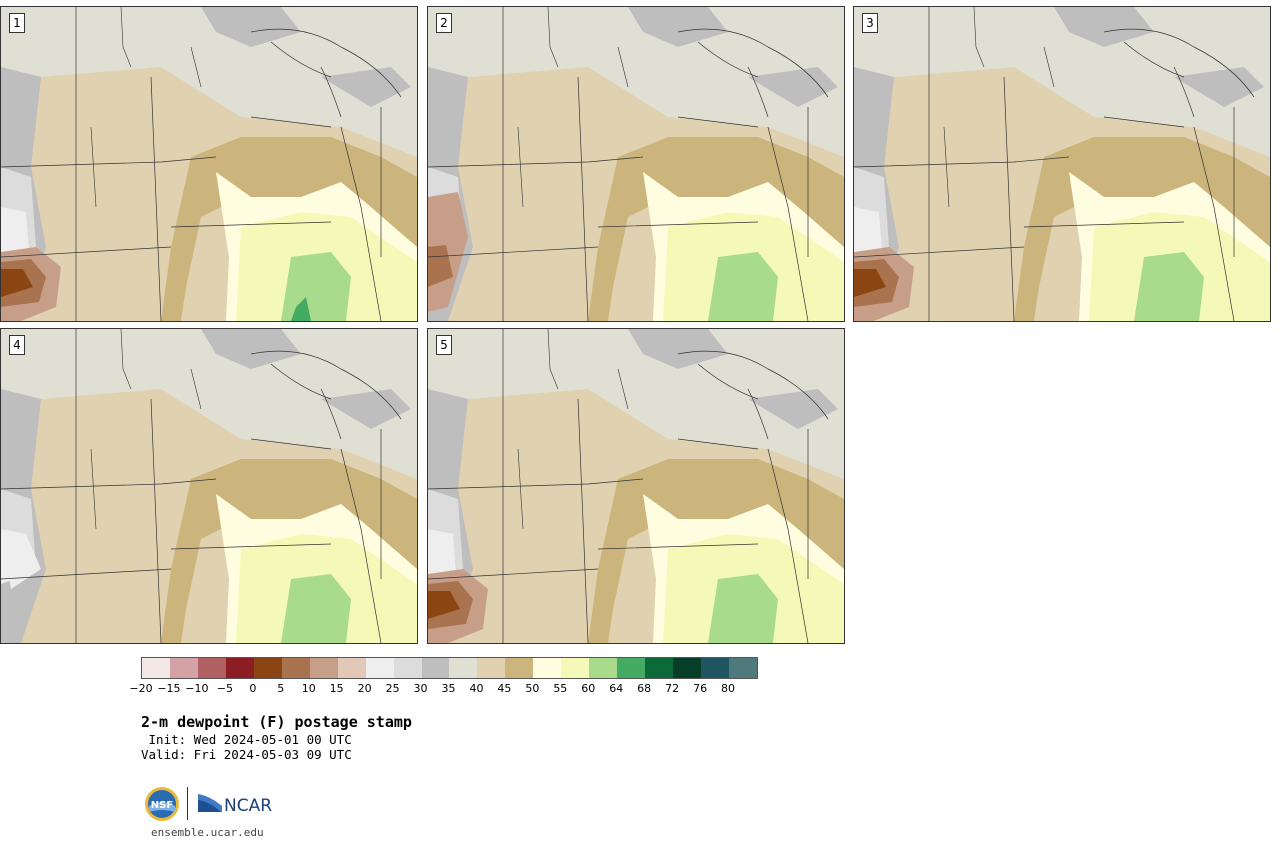 This screenshot has width=1280, height=844. I want to click on colorbar-tick-label: 10, so click(308, 688).